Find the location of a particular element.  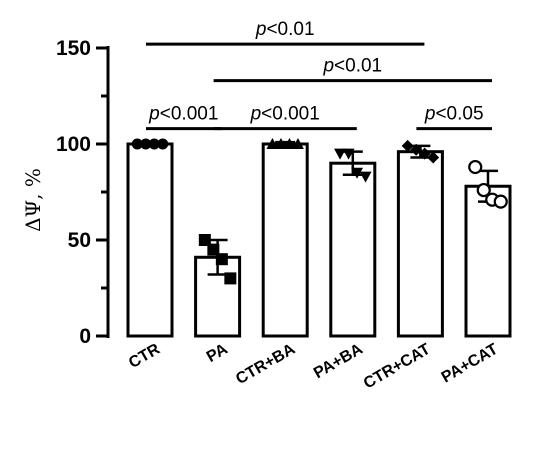

category-label: CTR+BA is located at coordinates (265, 365).